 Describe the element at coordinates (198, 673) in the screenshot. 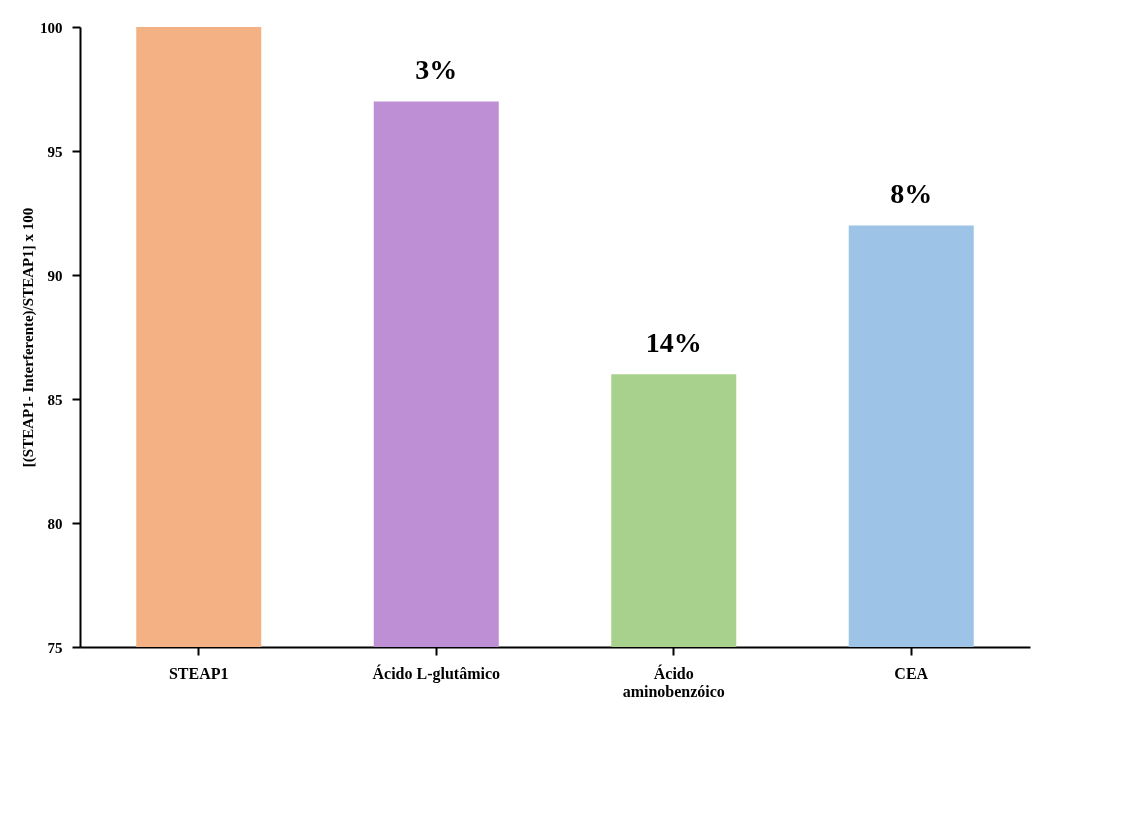

I see `x-tick-label: STEAP1` at that location.